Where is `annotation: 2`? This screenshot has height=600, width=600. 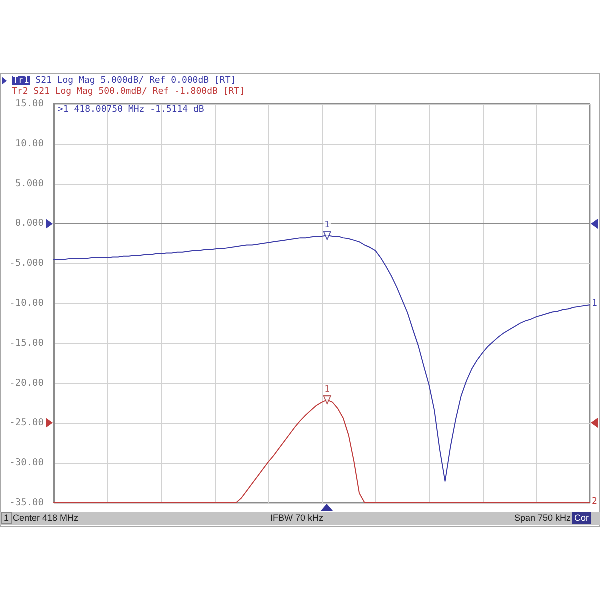 annotation: 2 is located at coordinates (595, 502).